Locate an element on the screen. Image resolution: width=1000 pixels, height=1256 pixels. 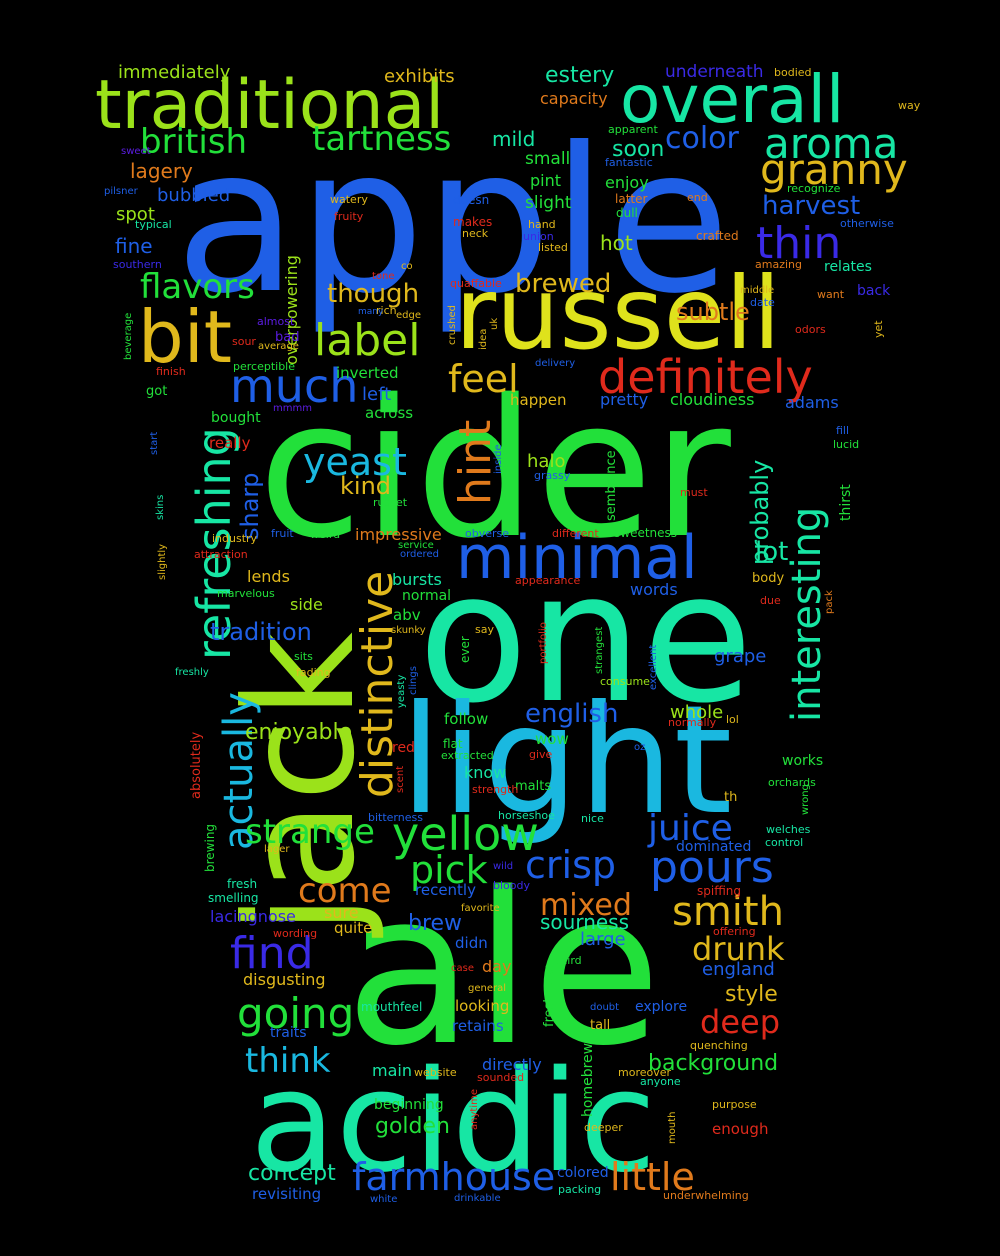
word-co: co is located at coordinates (407, 266).